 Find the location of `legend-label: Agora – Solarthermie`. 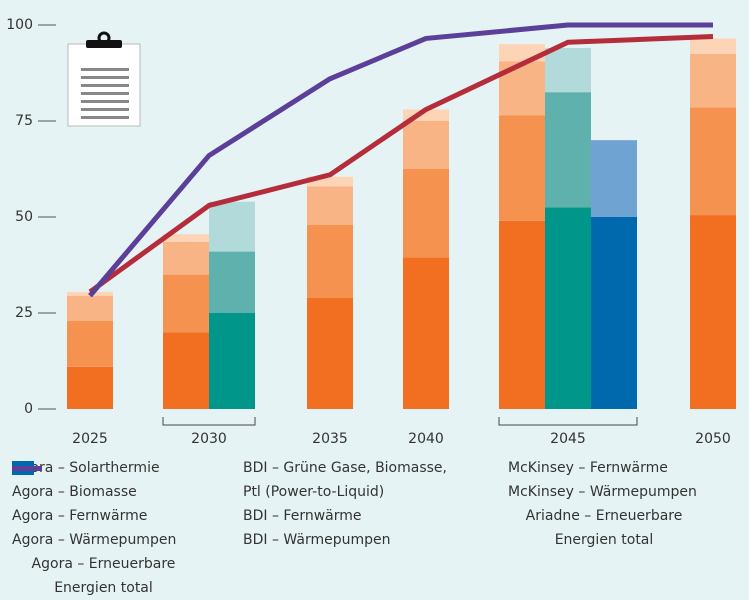

legend-label: Agora – Solarthermie is located at coordinates (86, 468).